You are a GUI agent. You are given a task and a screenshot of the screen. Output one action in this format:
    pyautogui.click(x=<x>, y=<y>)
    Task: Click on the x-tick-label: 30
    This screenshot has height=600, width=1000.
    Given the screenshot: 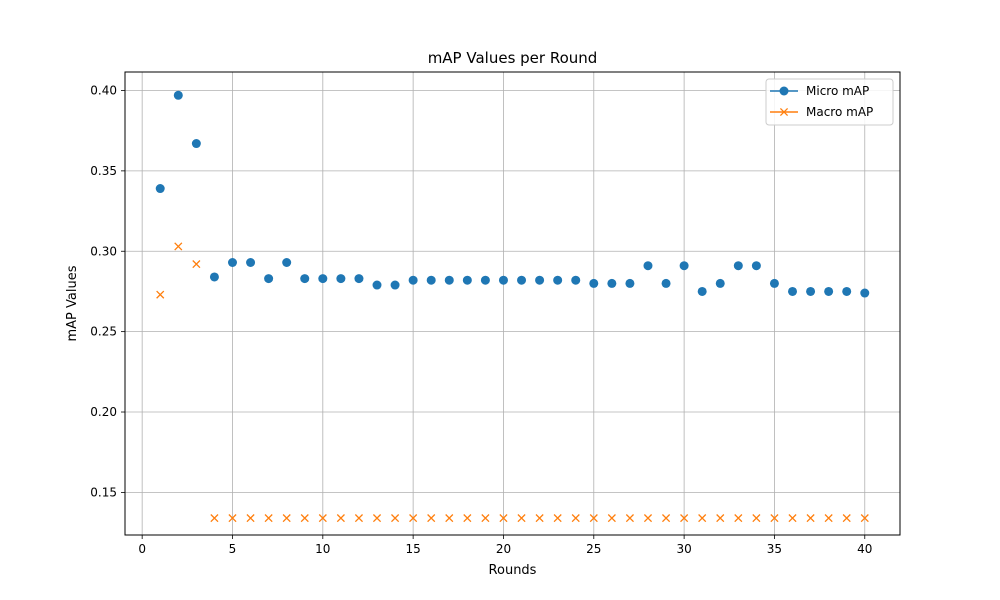 What is the action you would take?
    pyautogui.click(x=683, y=549)
    